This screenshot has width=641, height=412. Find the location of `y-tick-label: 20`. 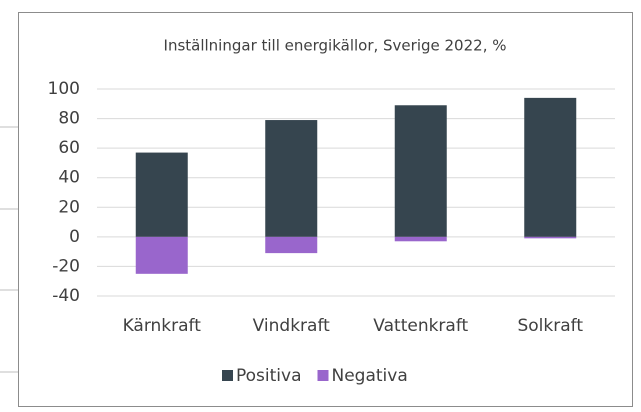

y-tick-label: 20 is located at coordinates (69, 207).